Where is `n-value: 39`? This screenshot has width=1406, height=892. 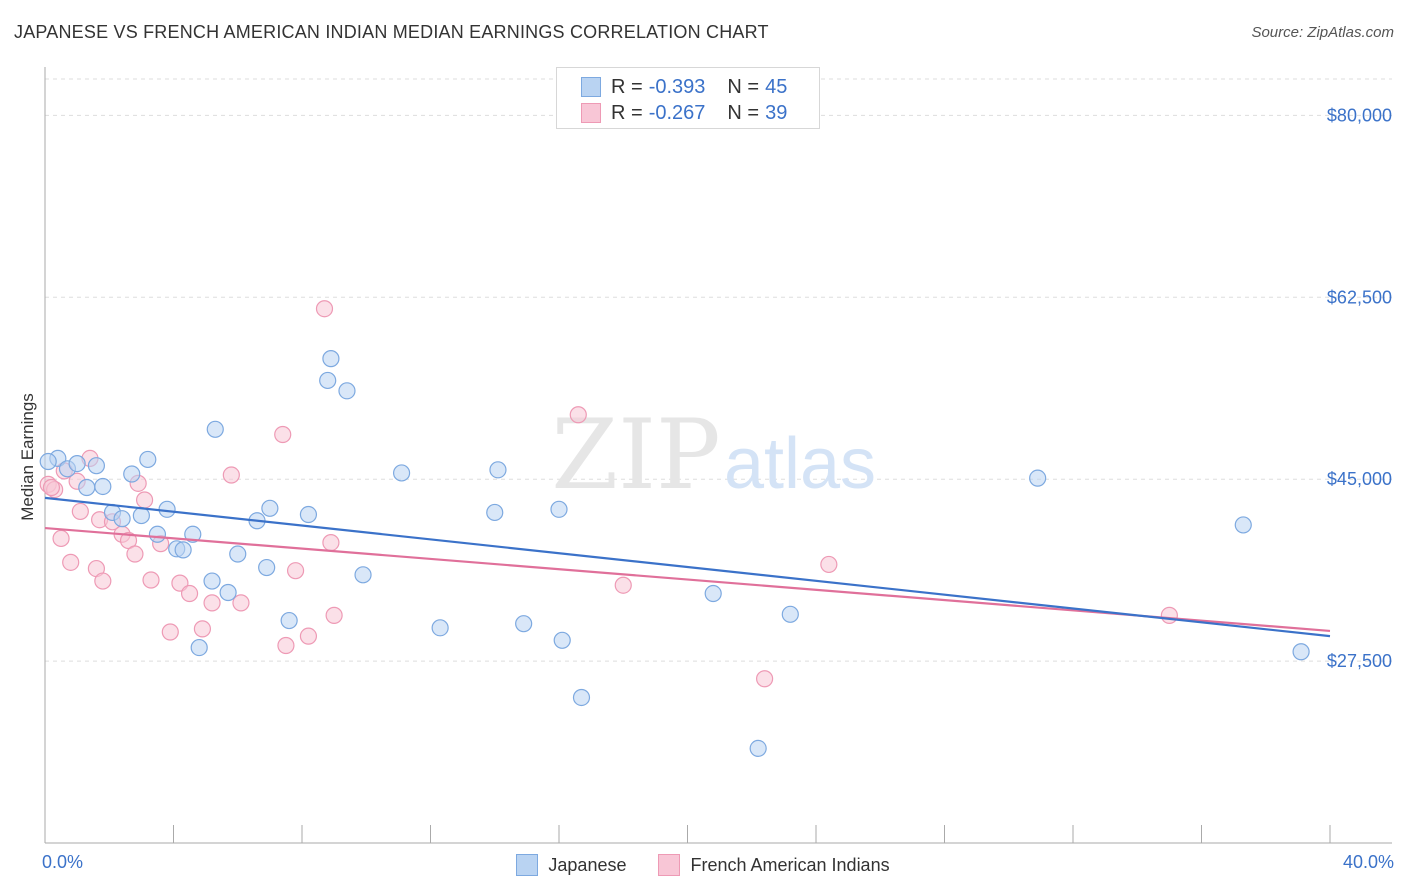 n-value: 39 is located at coordinates (776, 112).